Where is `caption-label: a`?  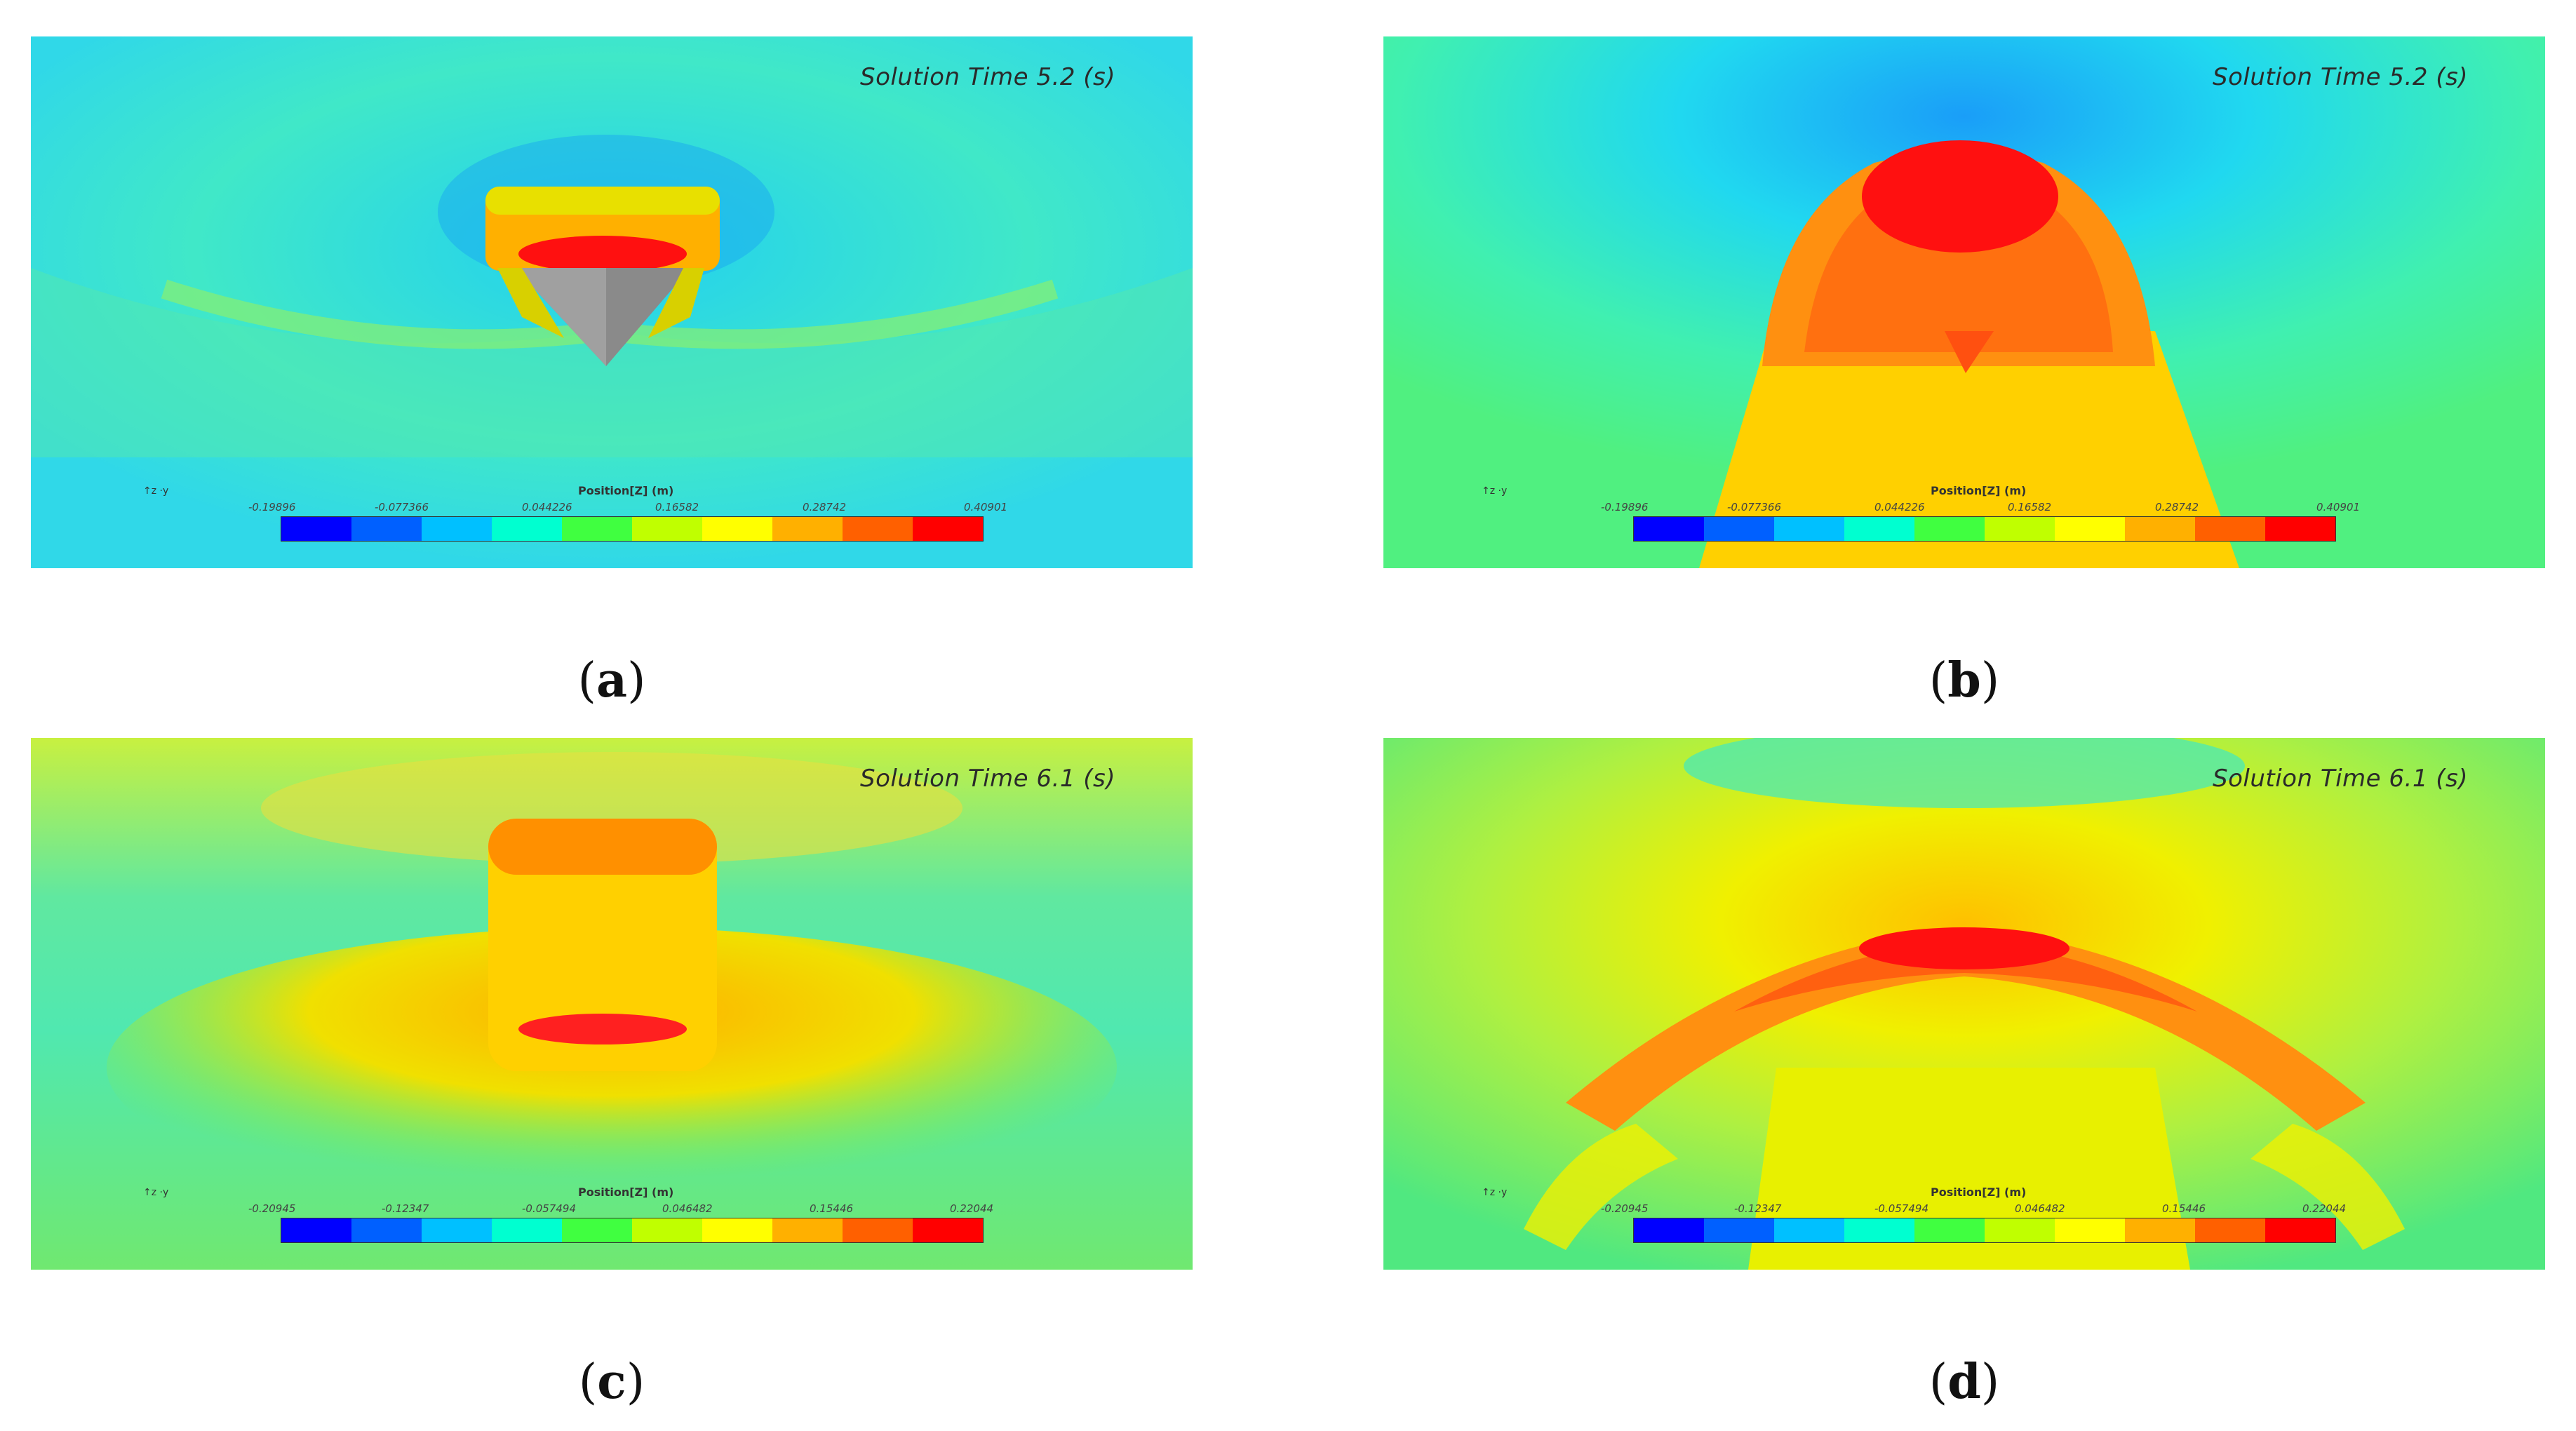
caption-label: a is located at coordinates (612, 680).